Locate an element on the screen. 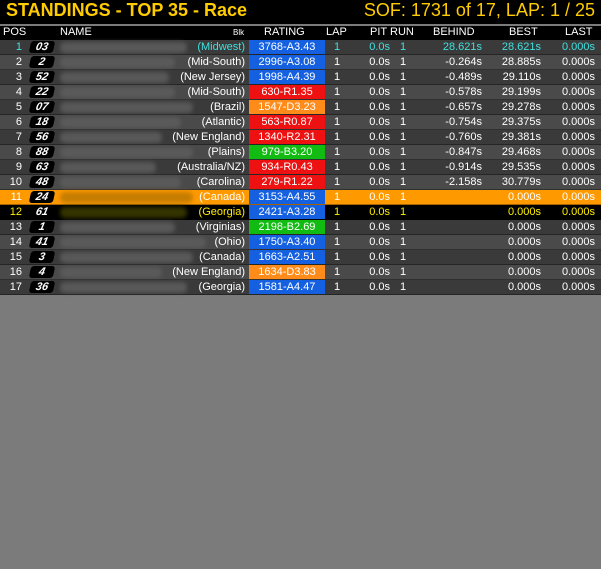 This screenshot has height=569, width=601. car-number-badge: 63 is located at coordinates (42, 167).